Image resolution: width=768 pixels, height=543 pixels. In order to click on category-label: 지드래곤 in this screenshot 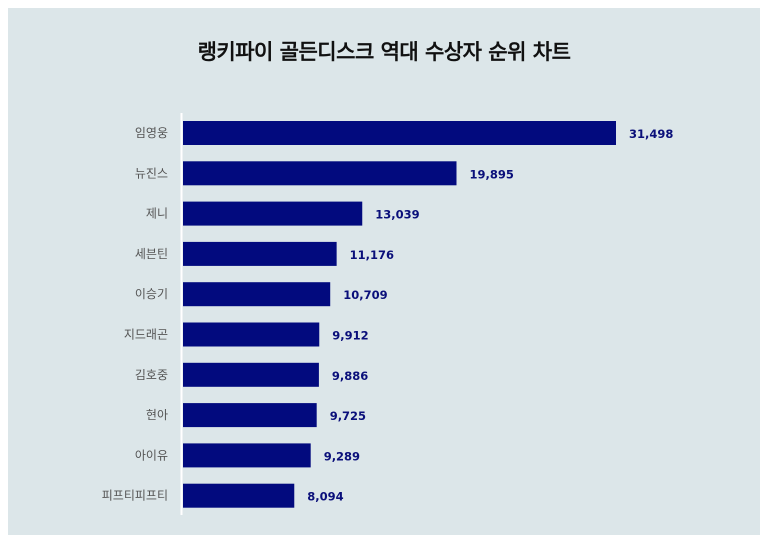, I will do `click(146, 335)`.